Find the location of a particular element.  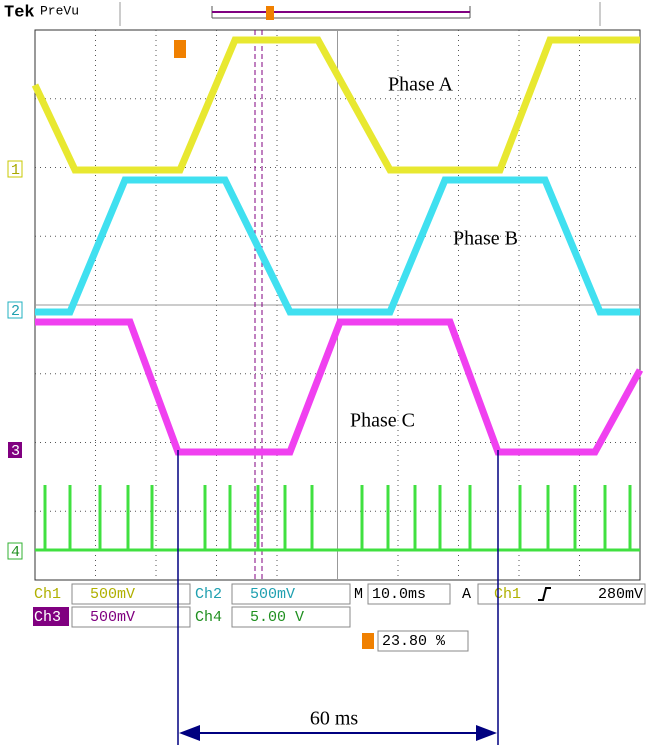

trigger-source: Ch1 is located at coordinates (507, 594).